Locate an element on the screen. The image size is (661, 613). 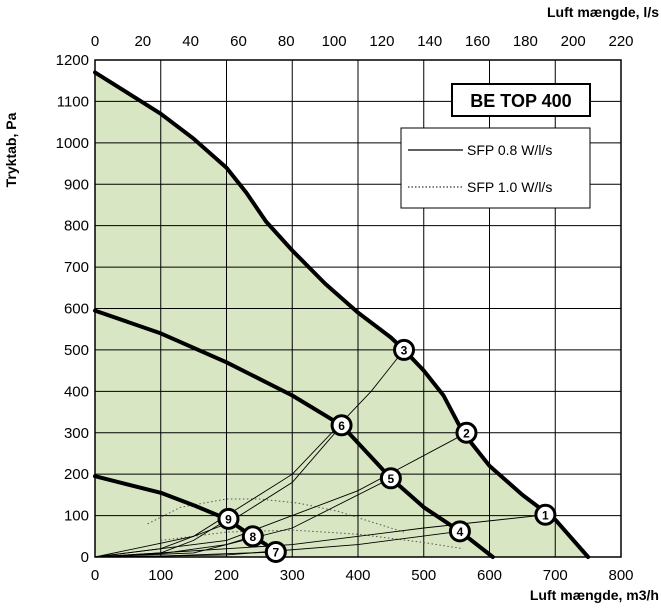
x-bottom-tick-label-700: 700 is located at coordinates (555, 575).